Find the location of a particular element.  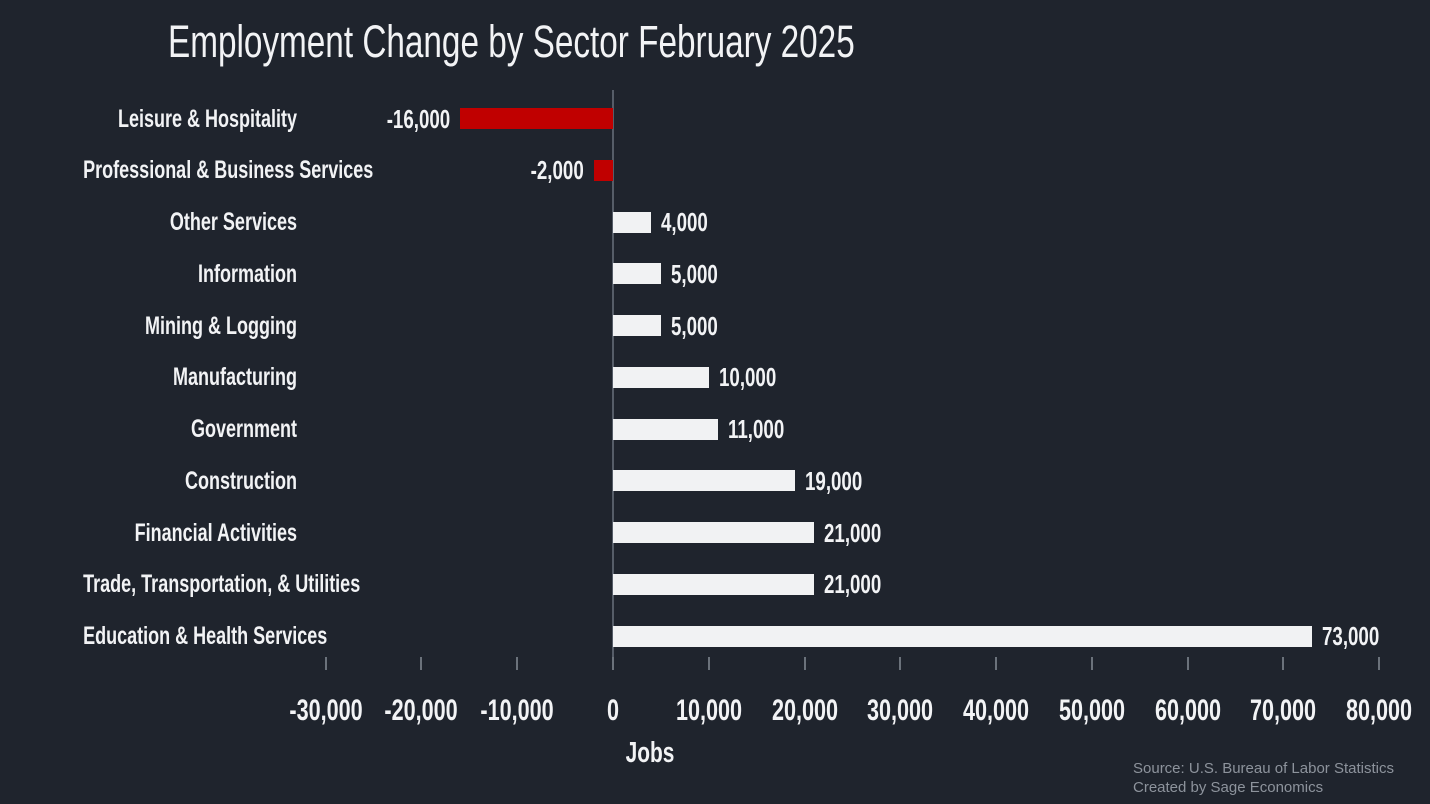

category-label: Construction is located at coordinates (241, 480).